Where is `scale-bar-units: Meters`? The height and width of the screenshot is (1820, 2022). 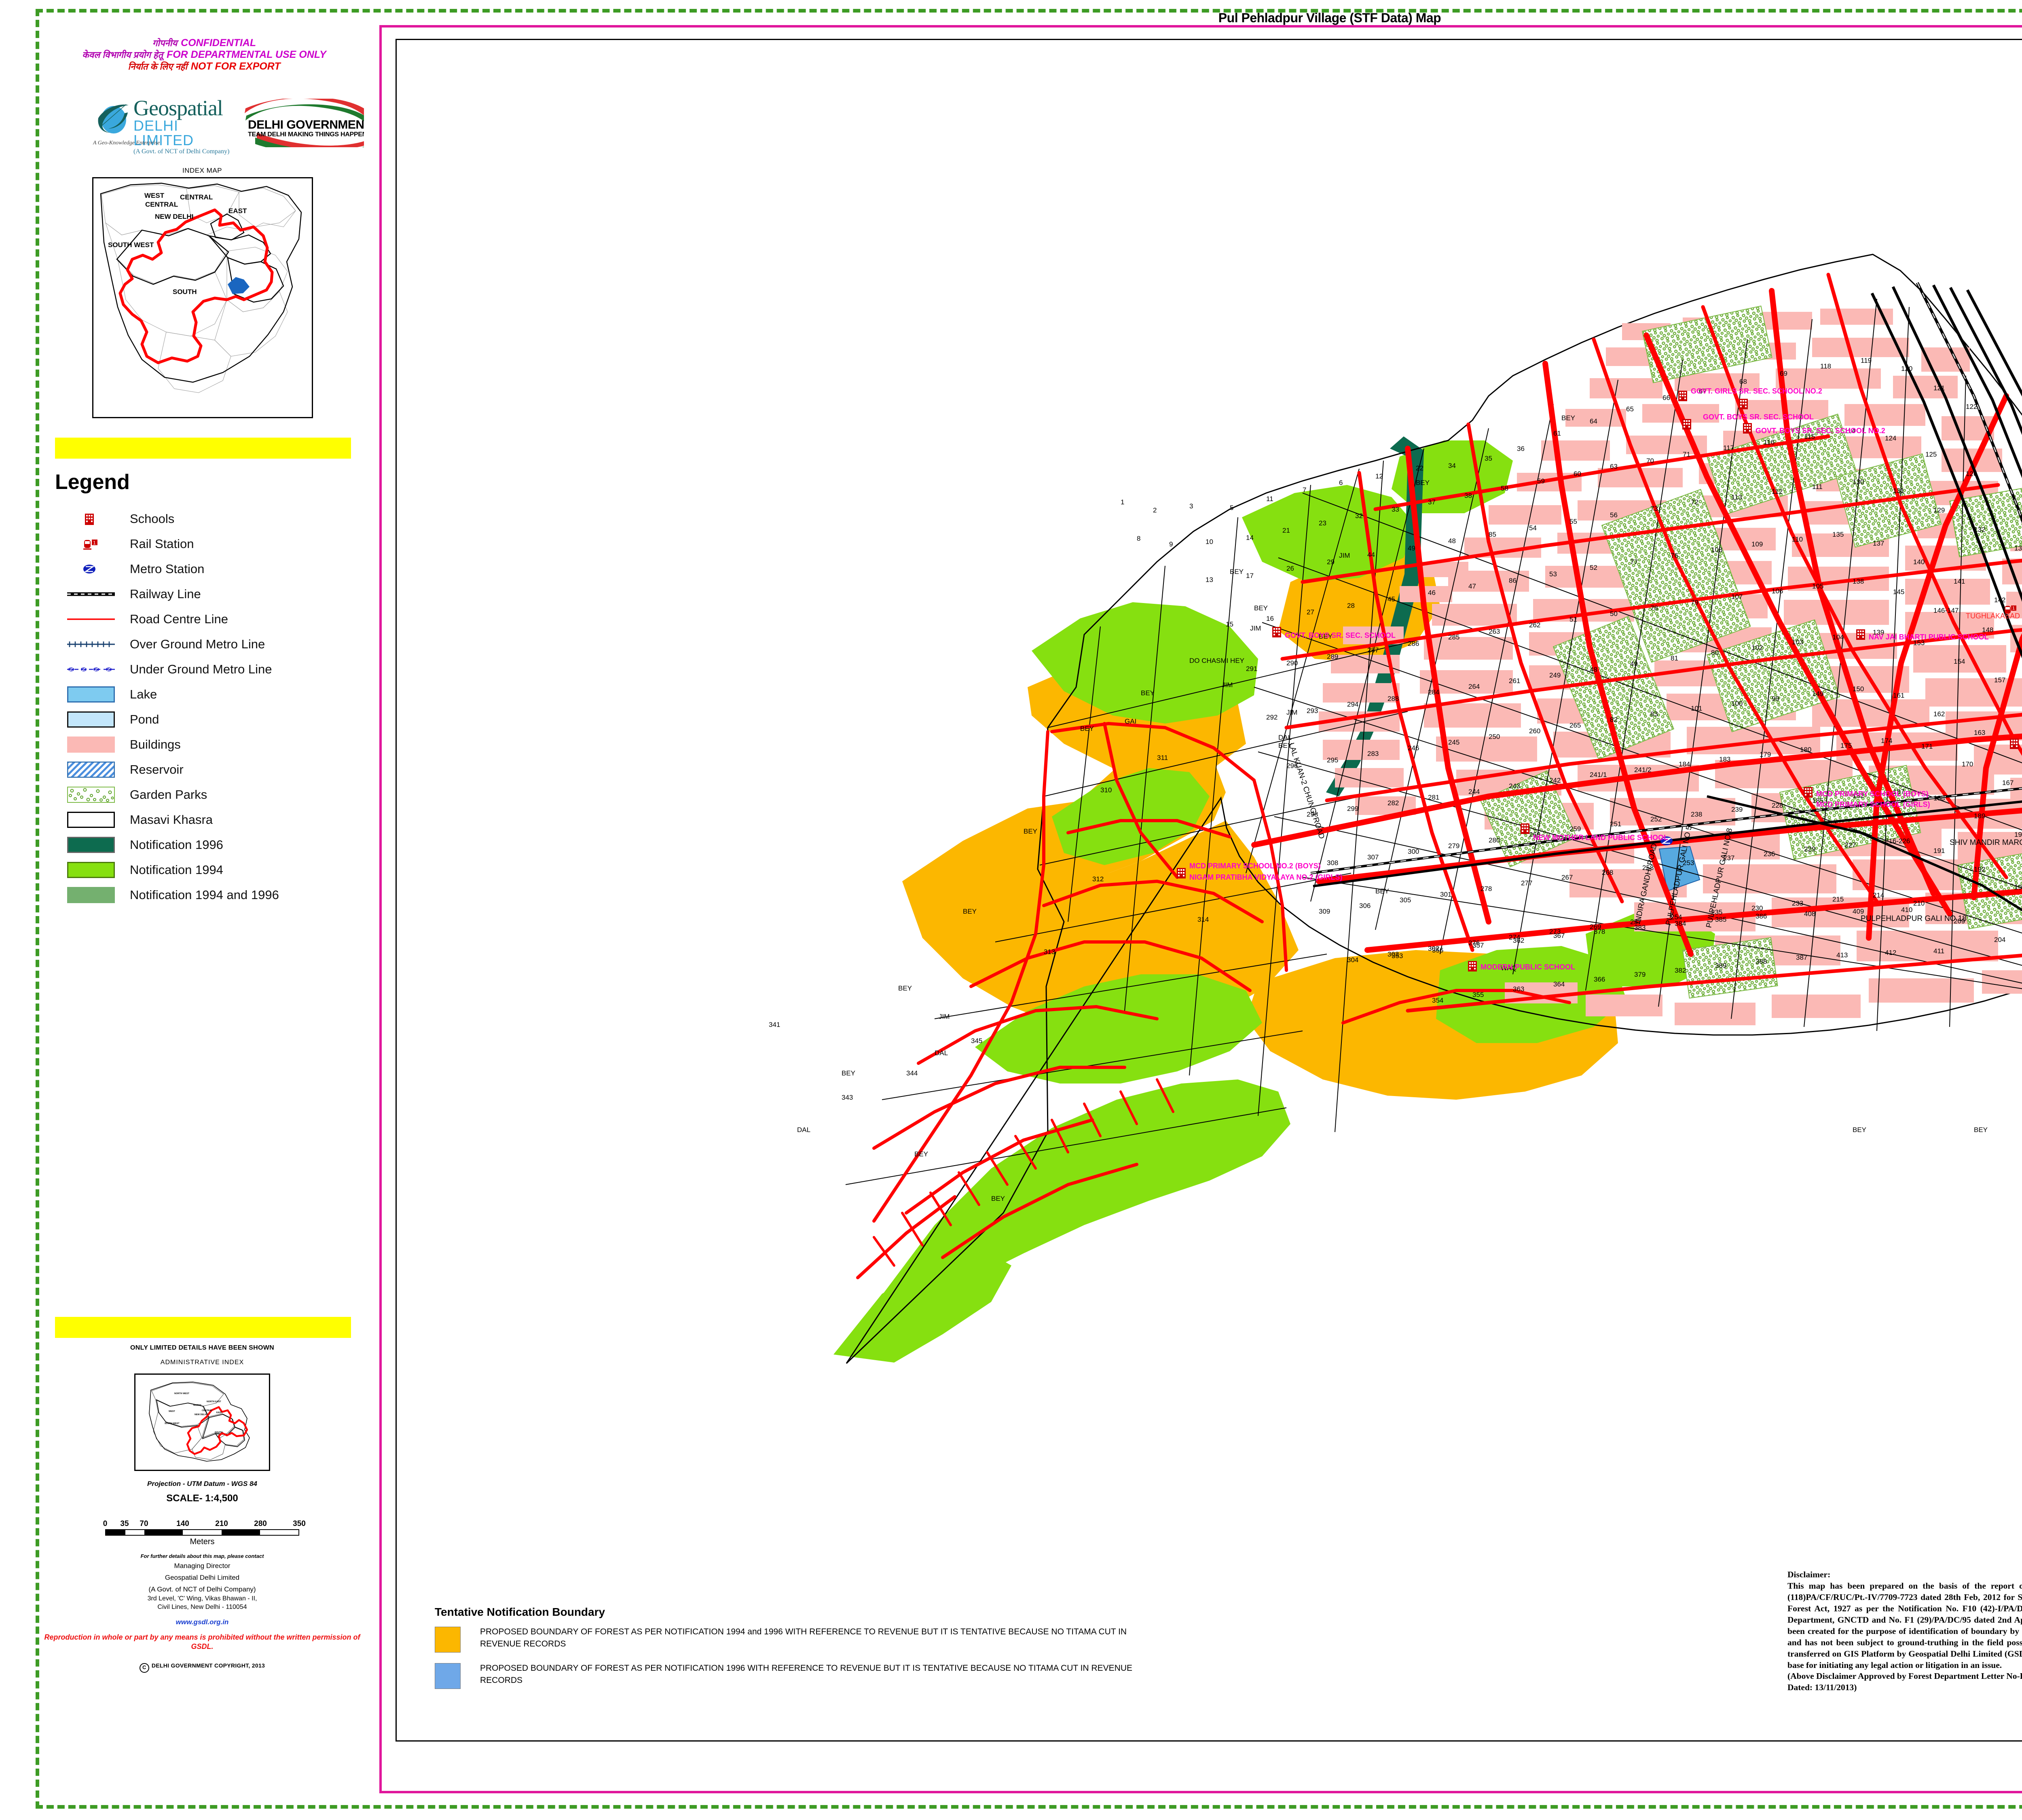 scale-bar-units: Meters is located at coordinates (202, 1541).